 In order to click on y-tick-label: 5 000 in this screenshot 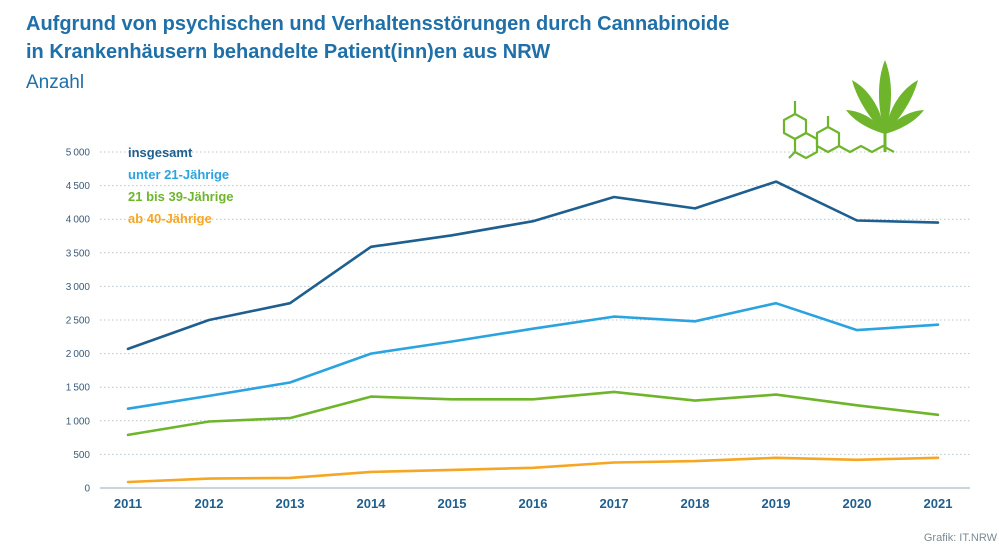, I will do `click(78, 153)`.